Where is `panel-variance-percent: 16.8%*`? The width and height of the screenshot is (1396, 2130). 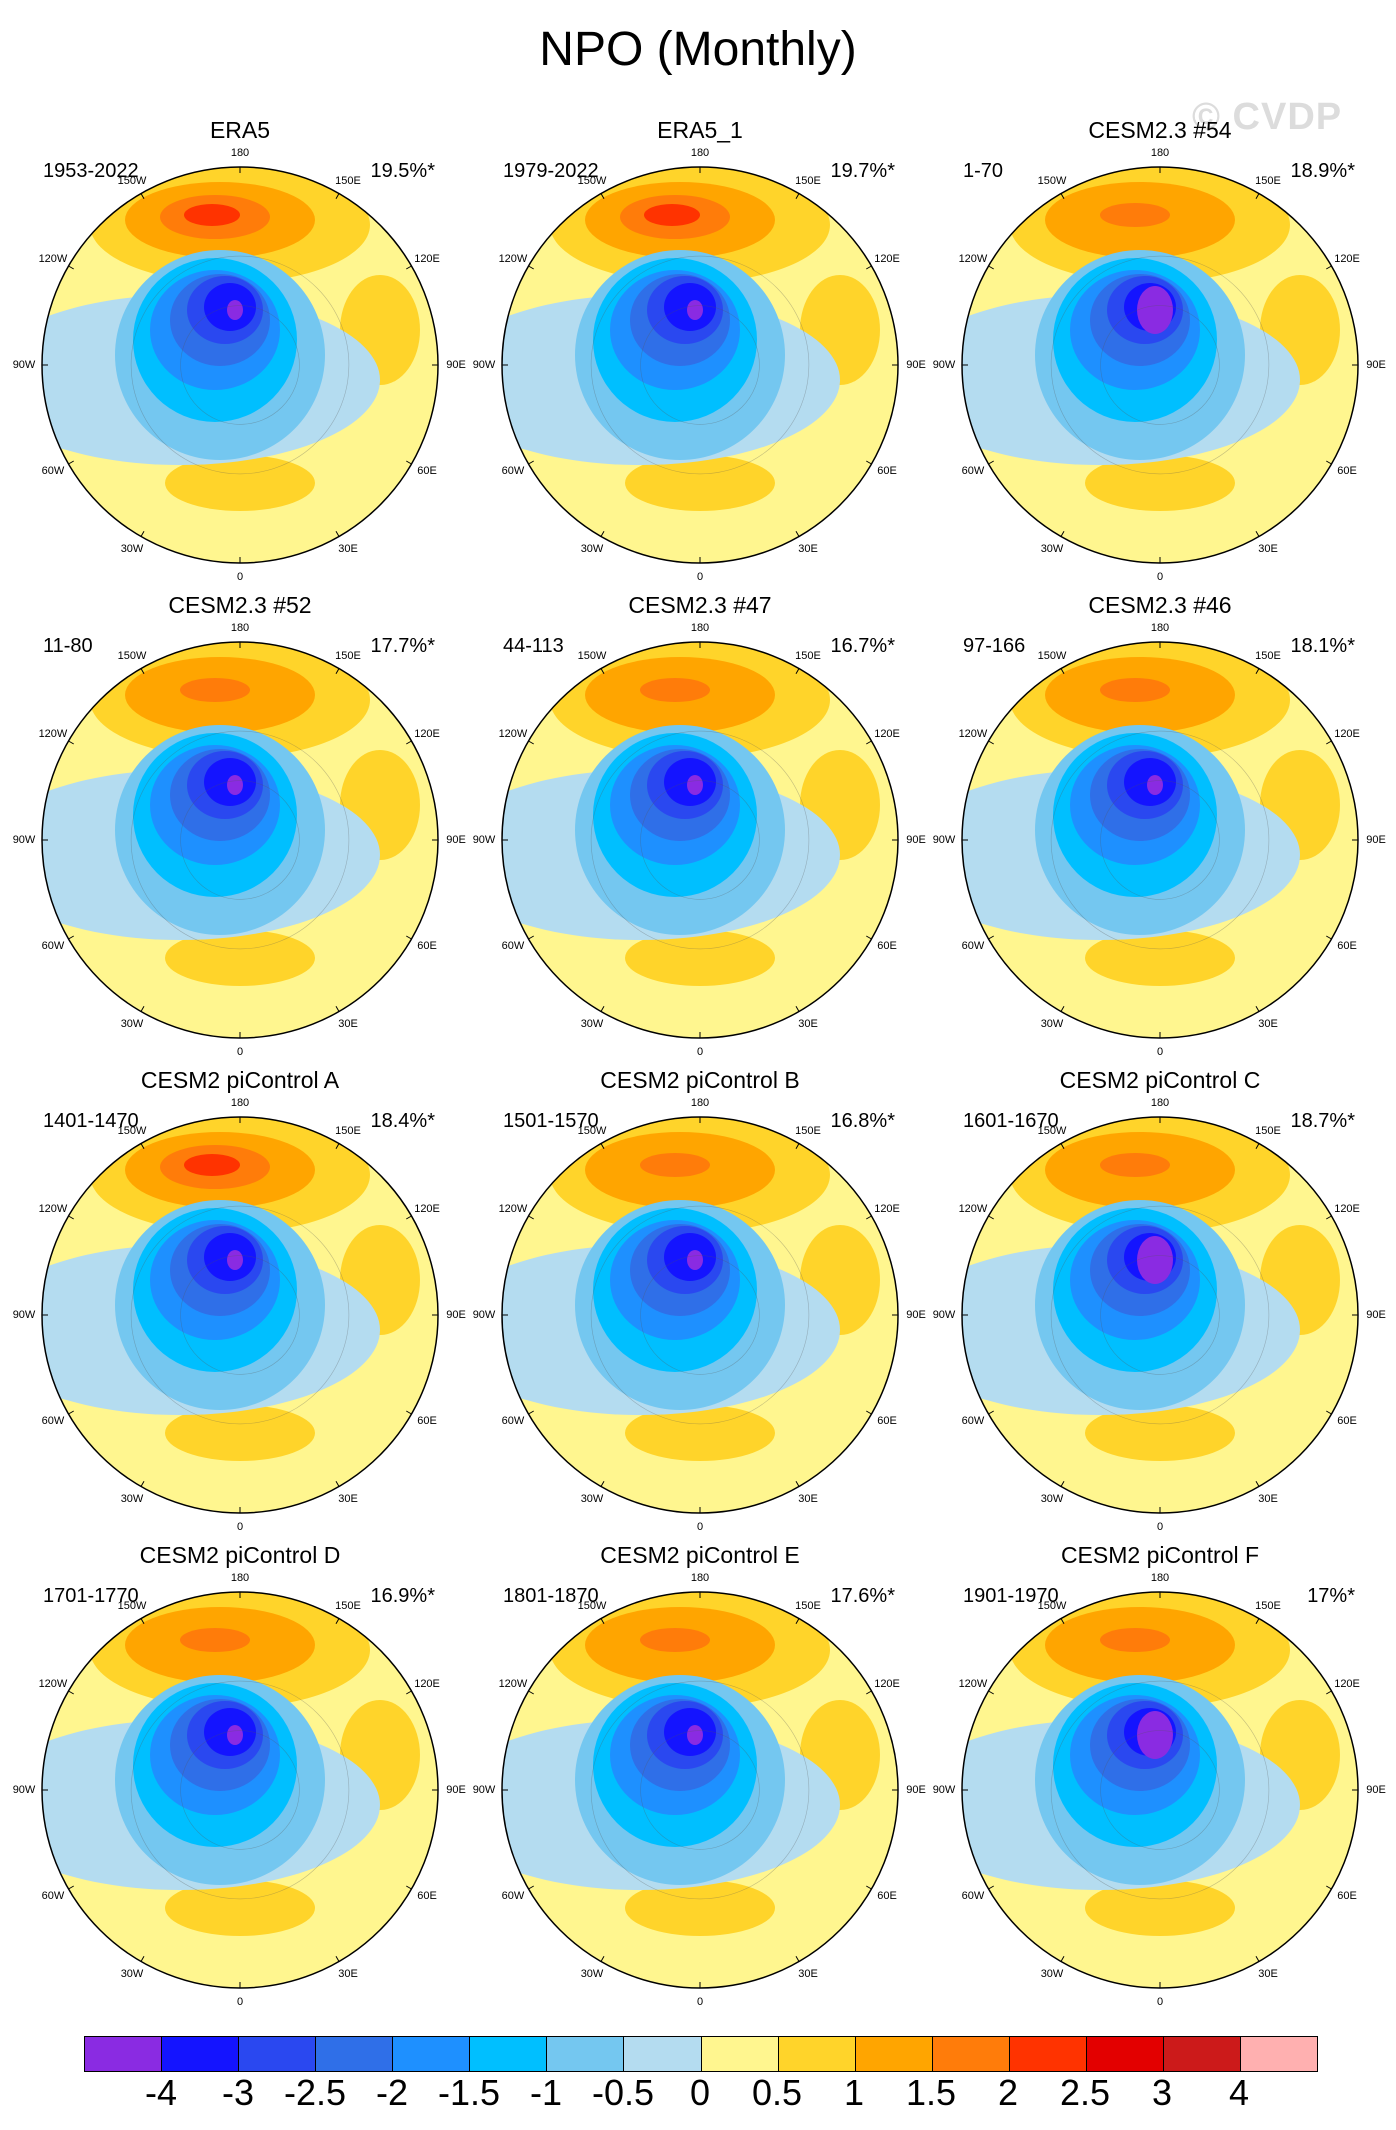
panel-variance-percent: 16.8%* is located at coordinates (863, 1121).